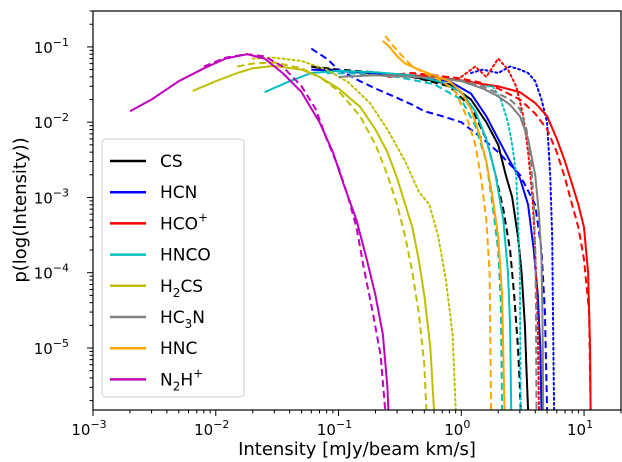  I want to click on legend-label: HCN, so click(178, 193).